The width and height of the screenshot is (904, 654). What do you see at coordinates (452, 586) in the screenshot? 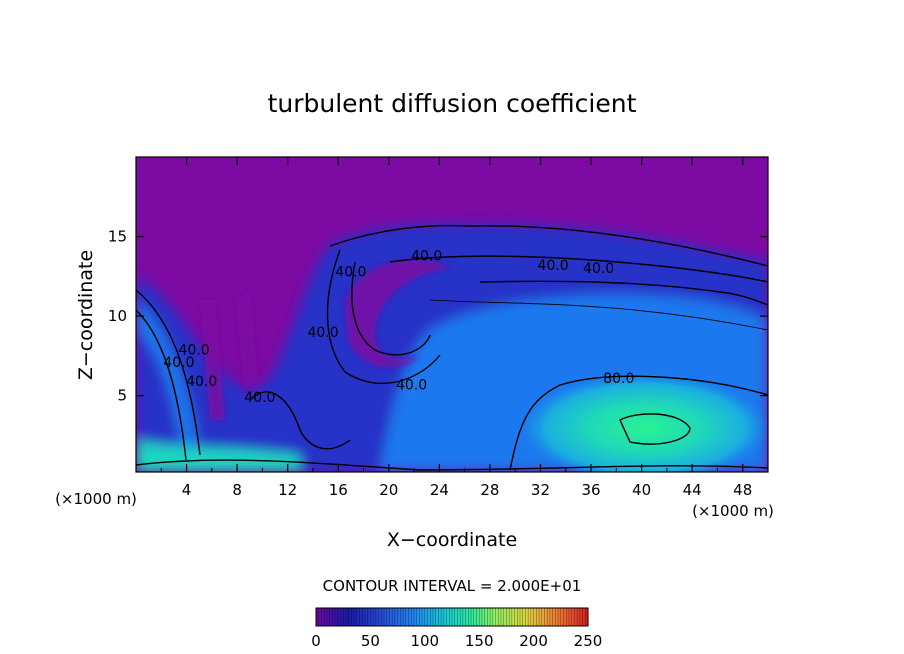
I see `contour-interval-label: CONTOUR INTERVAL = 2.000E+01` at bounding box center [452, 586].